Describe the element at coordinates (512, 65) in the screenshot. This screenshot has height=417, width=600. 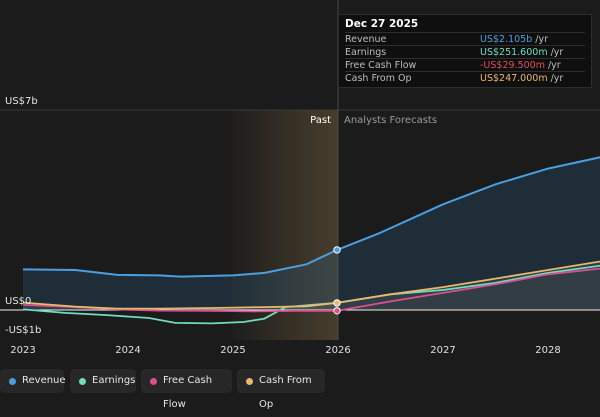
I see `tooltip-value-text: -US$29.500m` at that location.